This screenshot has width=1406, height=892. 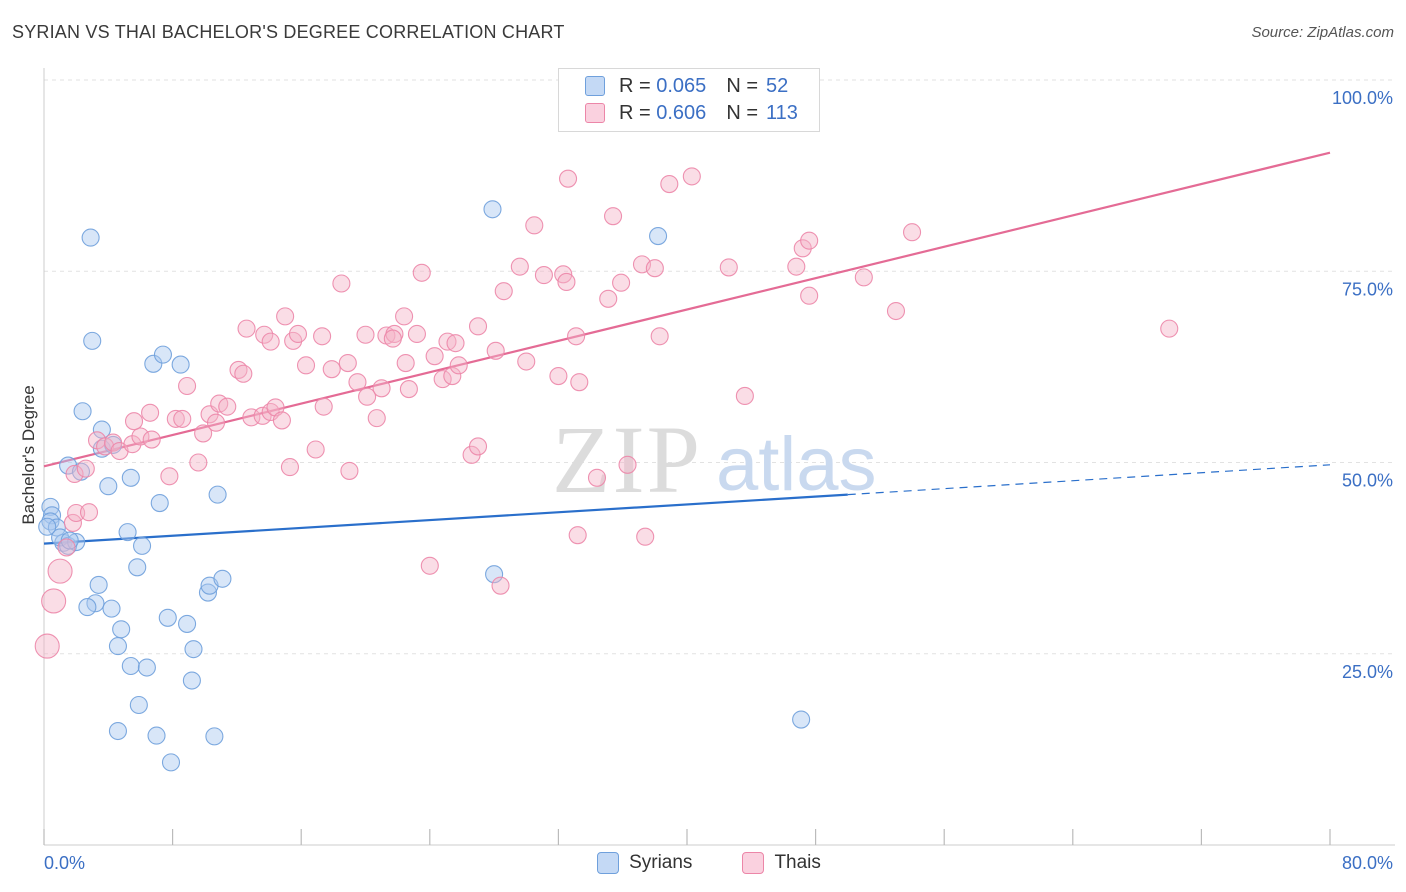 What do you see at coordinates (445, 519) in the screenshot?
I see `trend-line-syrians` at bounding box center [445, 519].